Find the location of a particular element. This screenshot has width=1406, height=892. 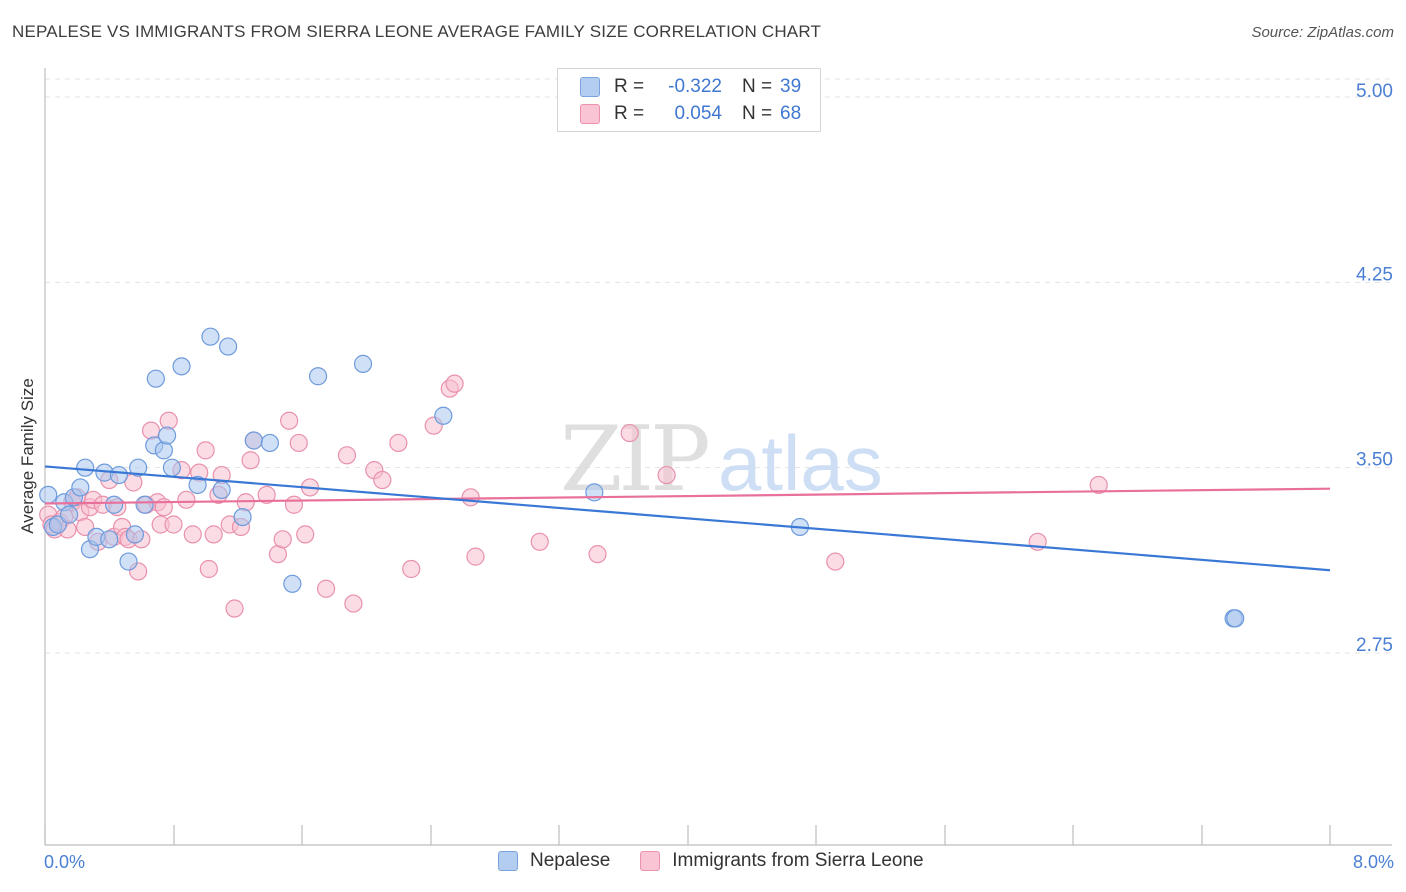

r-value: 0.054 is located at coordinates (698, 113).